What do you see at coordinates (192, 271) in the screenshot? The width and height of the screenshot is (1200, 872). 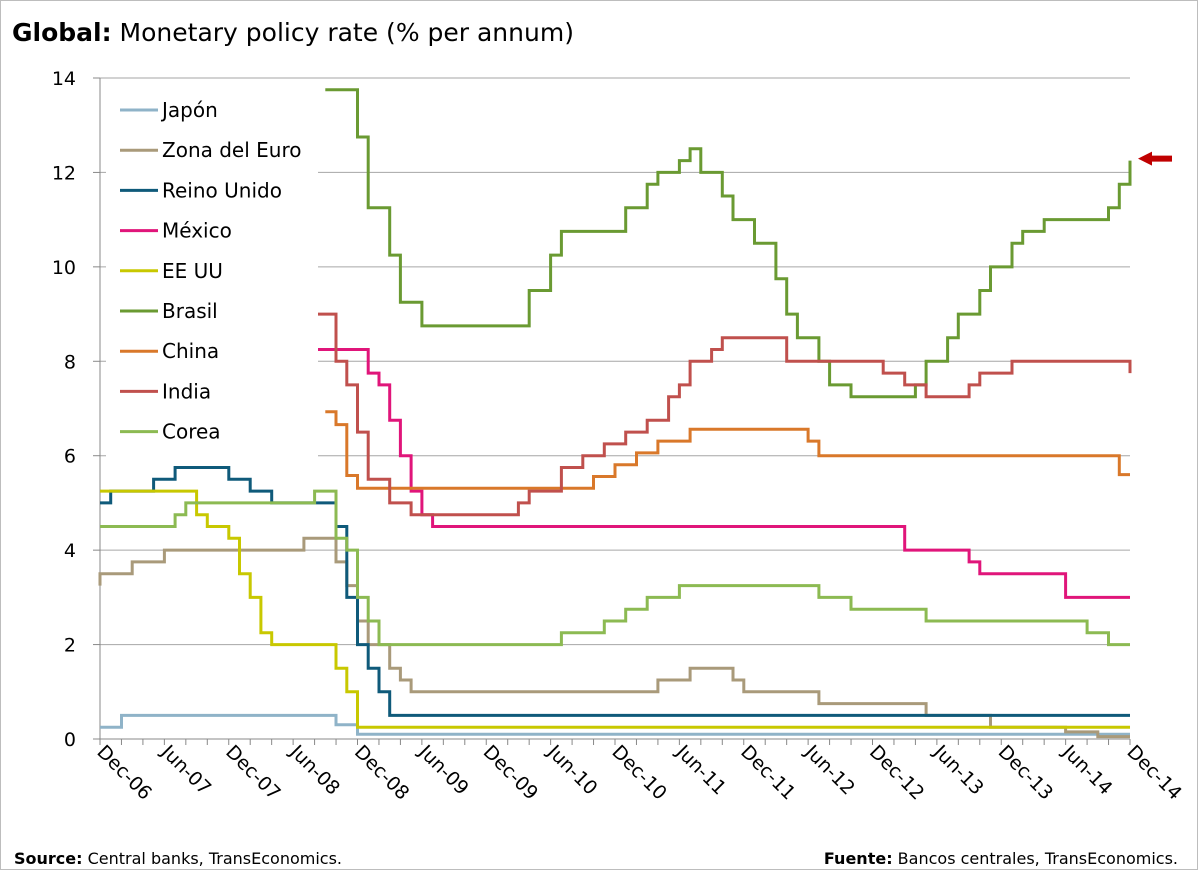 I see `legend-label-ee-uu: EE UU` at bounding box center [192, 271].